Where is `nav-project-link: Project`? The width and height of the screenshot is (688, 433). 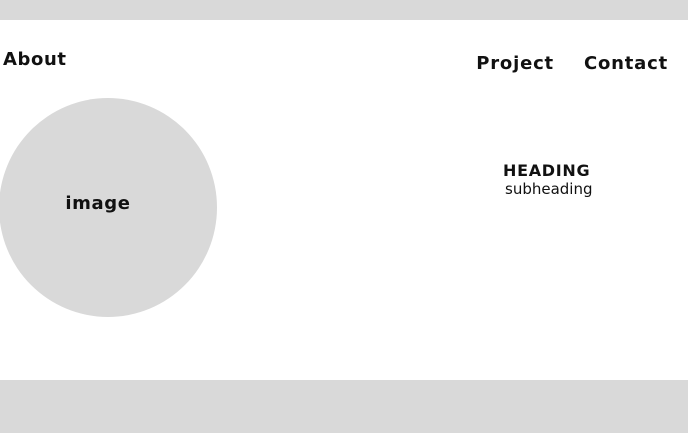
nav-project-link: Project is located at coordinates (515, 63).